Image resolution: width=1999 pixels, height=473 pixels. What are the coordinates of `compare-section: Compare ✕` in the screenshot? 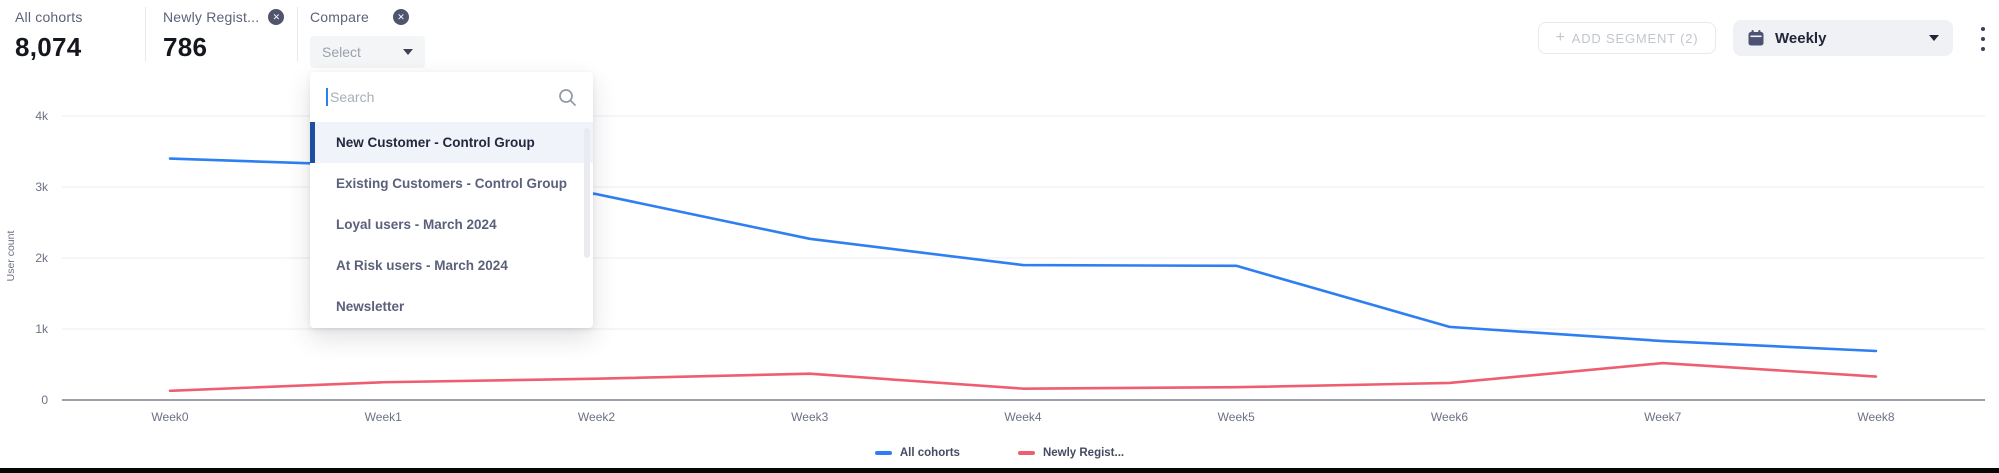 It's located at (359, 17).